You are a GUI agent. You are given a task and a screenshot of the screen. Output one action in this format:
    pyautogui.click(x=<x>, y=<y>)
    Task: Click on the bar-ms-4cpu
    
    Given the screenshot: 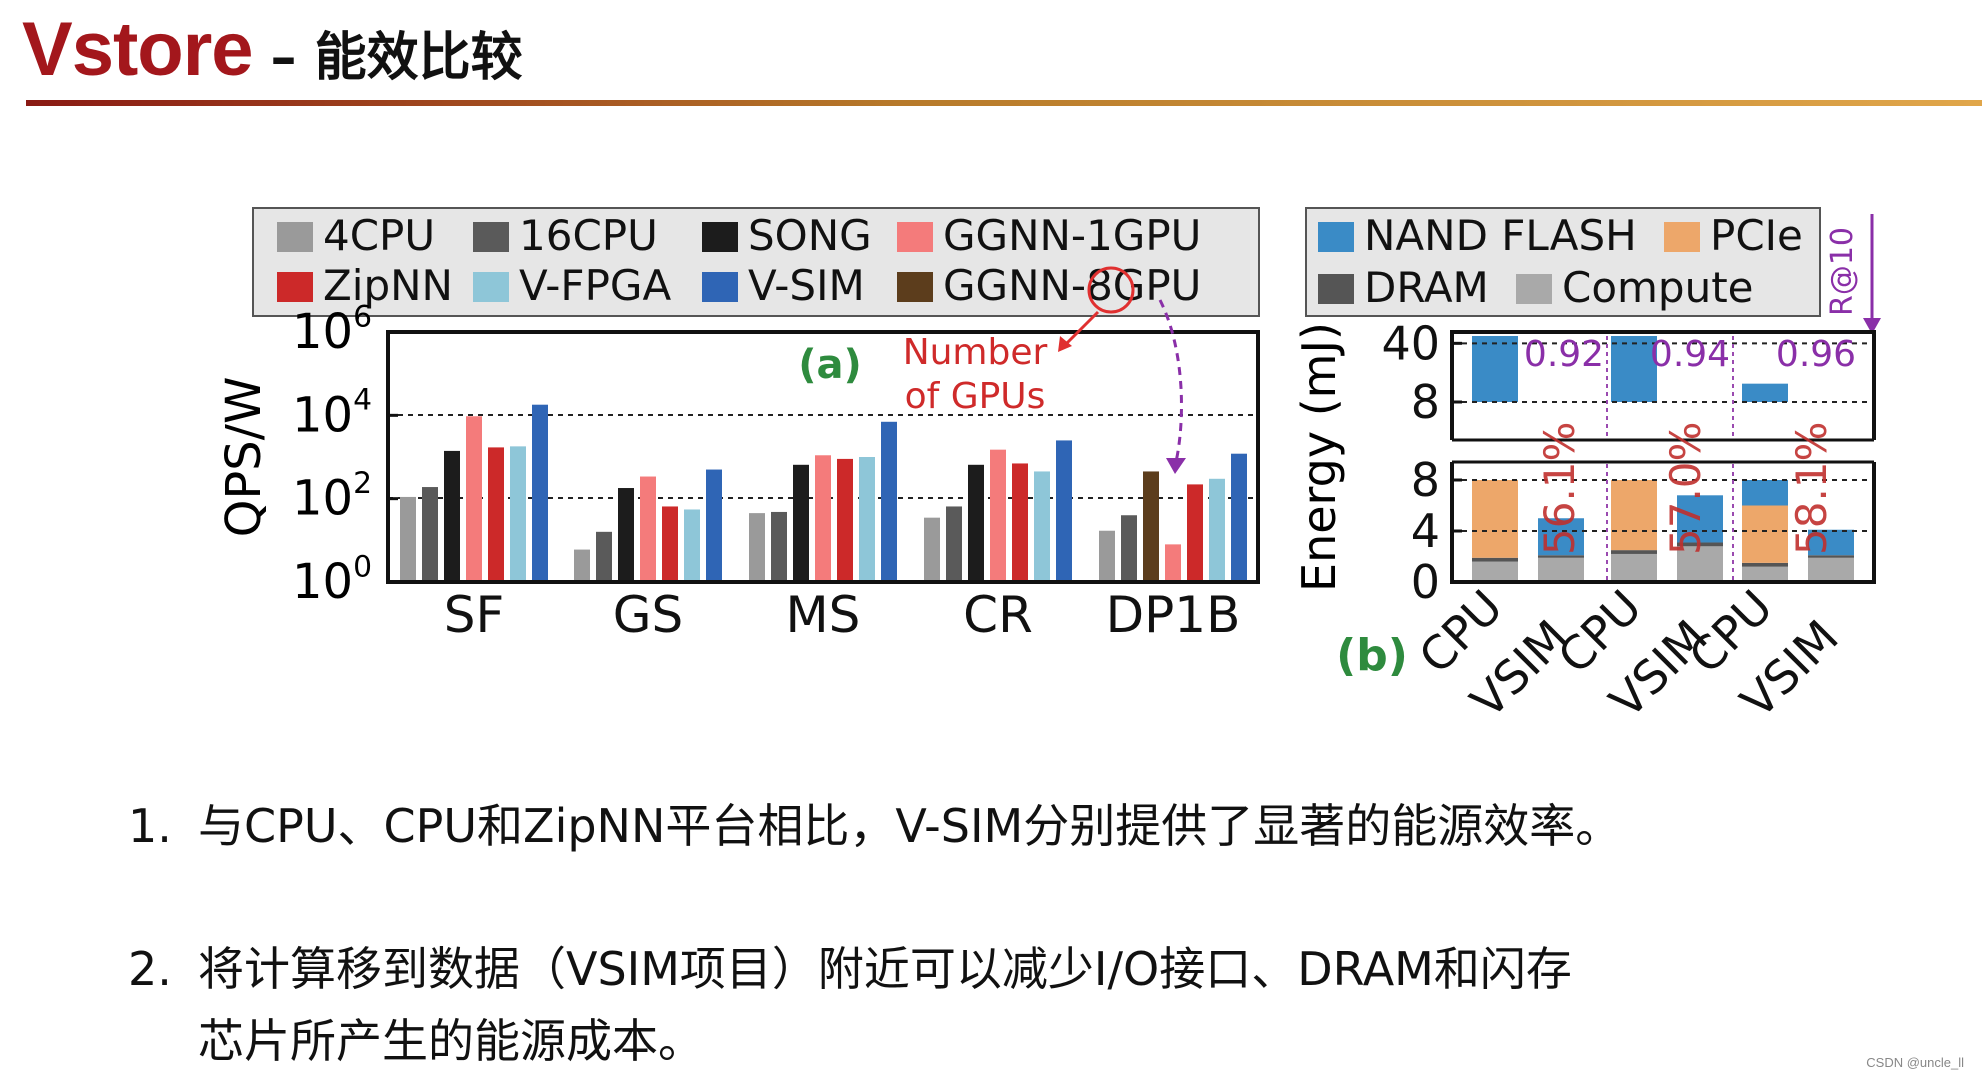 What is the action you would take?
    pyautogui.click(x=757, y=547)
    